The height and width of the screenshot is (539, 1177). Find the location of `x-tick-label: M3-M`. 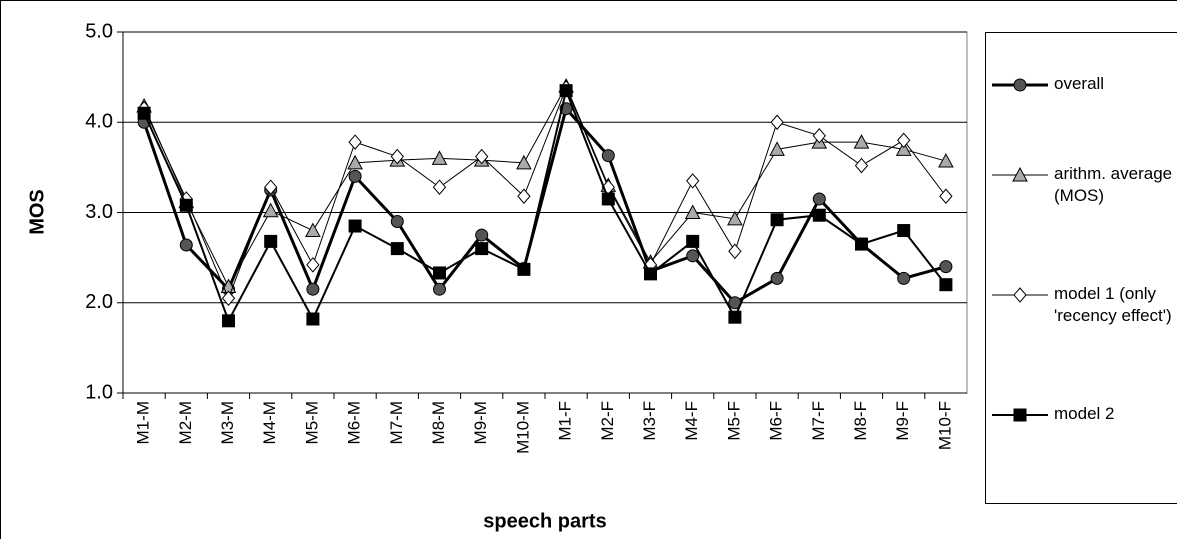

x-tick-label: M3-M is located at coordinates (227, 422).